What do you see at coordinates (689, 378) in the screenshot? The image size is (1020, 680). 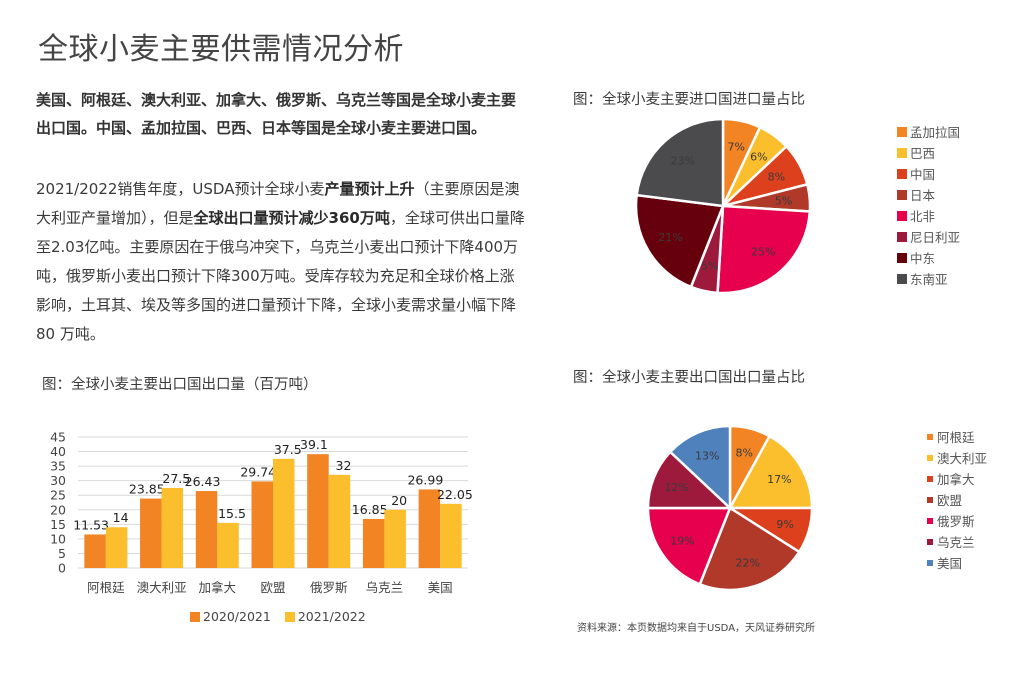 I see `export-pie-title: 图：全球小麦主要出口国出口量占比` at bounding box center [689, 378].